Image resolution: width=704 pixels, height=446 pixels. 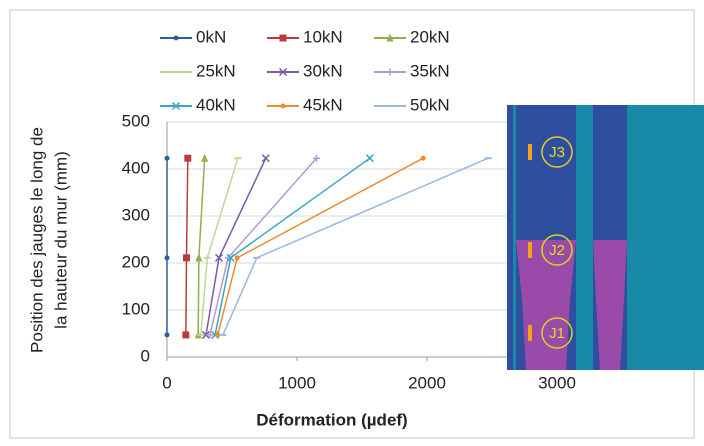 What do you see at coordinates (323, 104) in the screenshot?
I see `legend-label: 45kN` at bounding box center [323, 104].